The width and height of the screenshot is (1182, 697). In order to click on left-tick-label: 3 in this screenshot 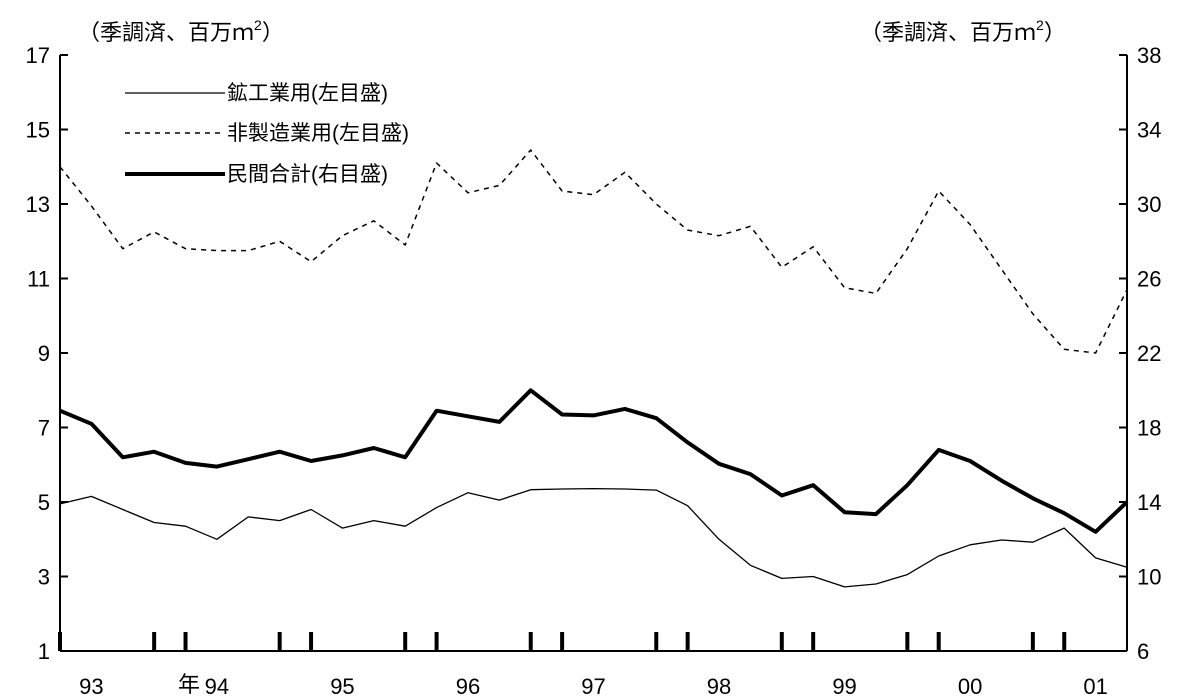, I will do `click(44, 577)`.